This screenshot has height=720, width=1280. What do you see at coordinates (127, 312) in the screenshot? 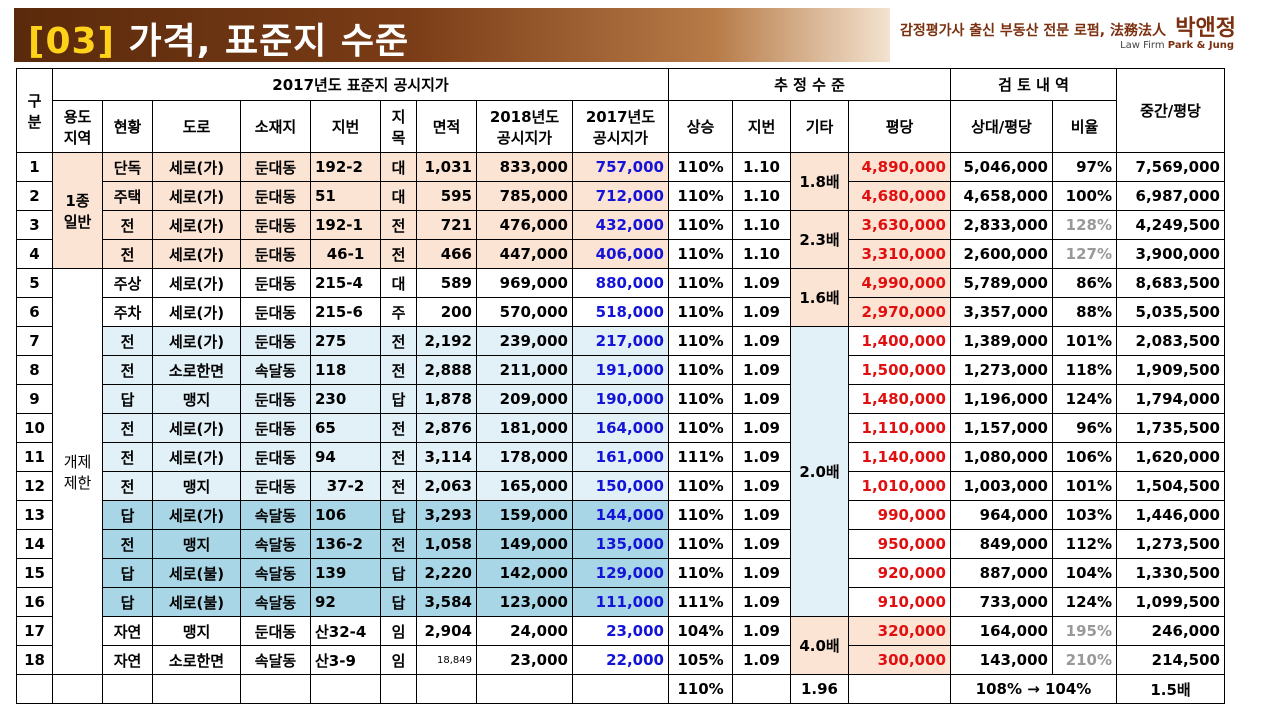
I see `status-cell: 주차` at bounding box center [127, 312].